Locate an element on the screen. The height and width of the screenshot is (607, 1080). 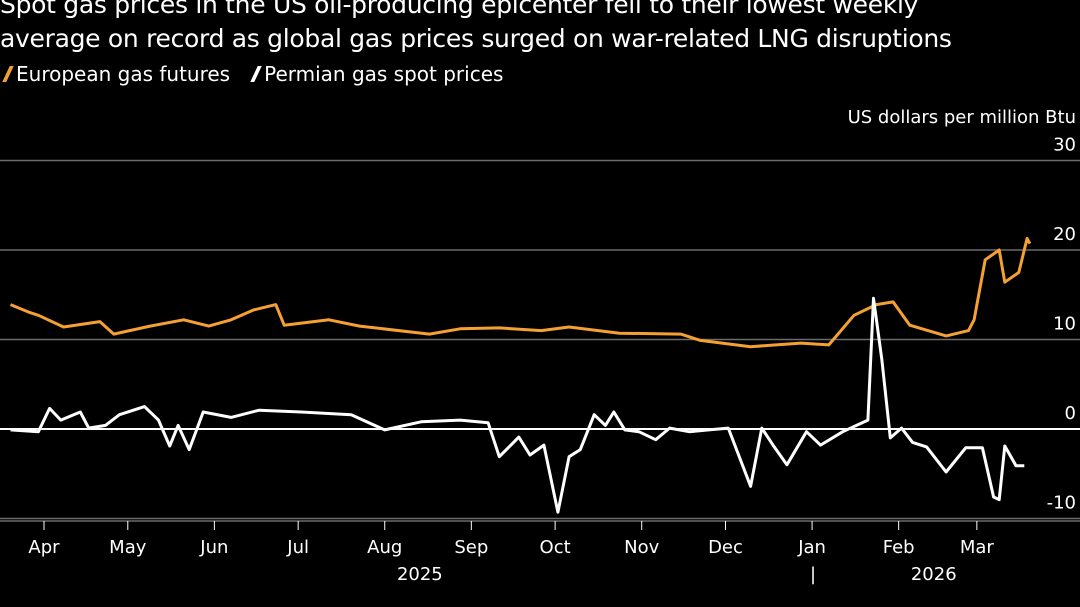
legend-item-european: European gas futures is located at coordinates (115, 74).